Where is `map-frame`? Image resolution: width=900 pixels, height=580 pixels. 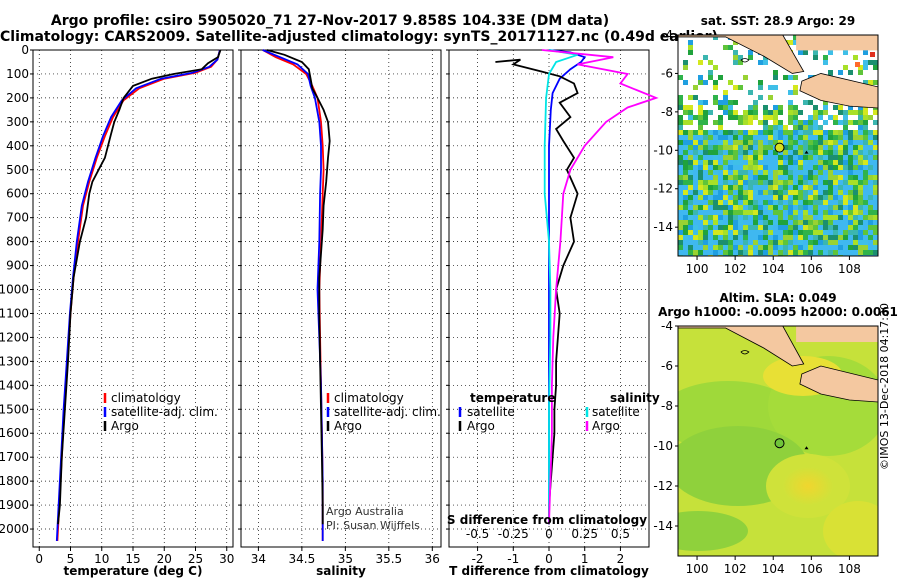
map-frame is located at coordinates (778, 145).